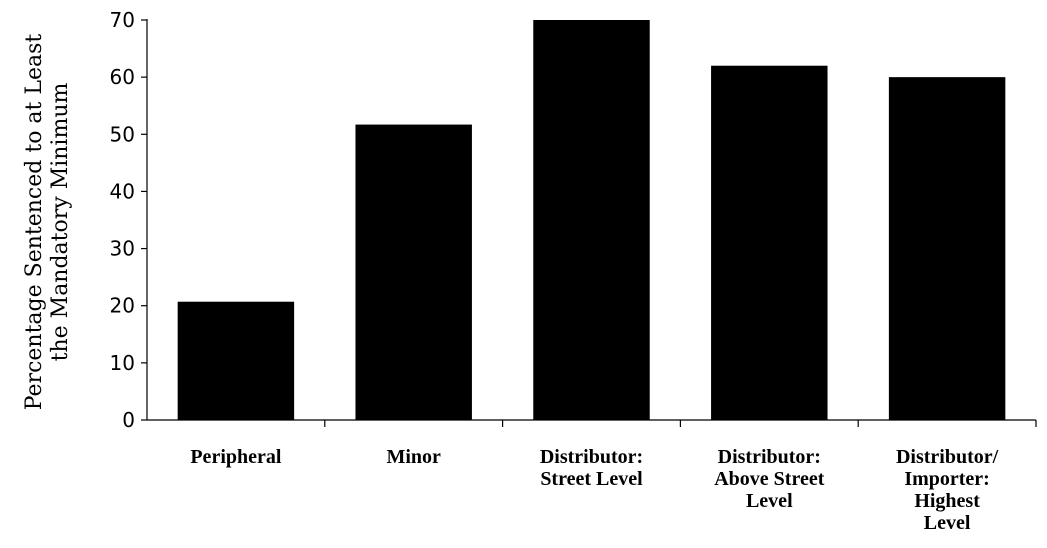 This screenshot has width=1047, height=548. Describe the element at coordinates (129, 220) in the screenshot. I see `y-axis: 0 10 20 30 40 50 60 70` at that location.